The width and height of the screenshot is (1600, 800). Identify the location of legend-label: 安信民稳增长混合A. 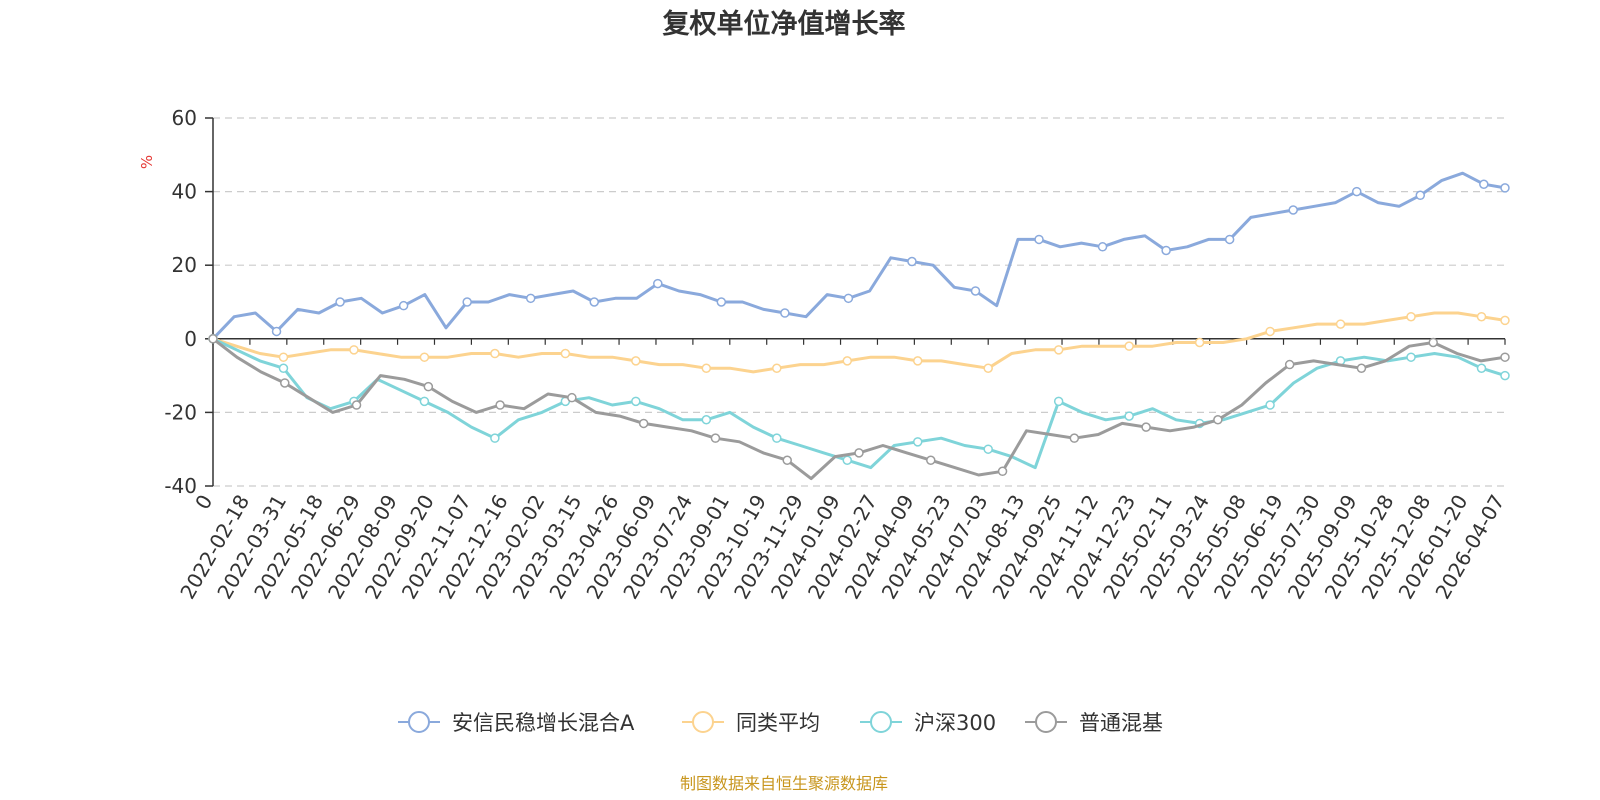
(543, 723).